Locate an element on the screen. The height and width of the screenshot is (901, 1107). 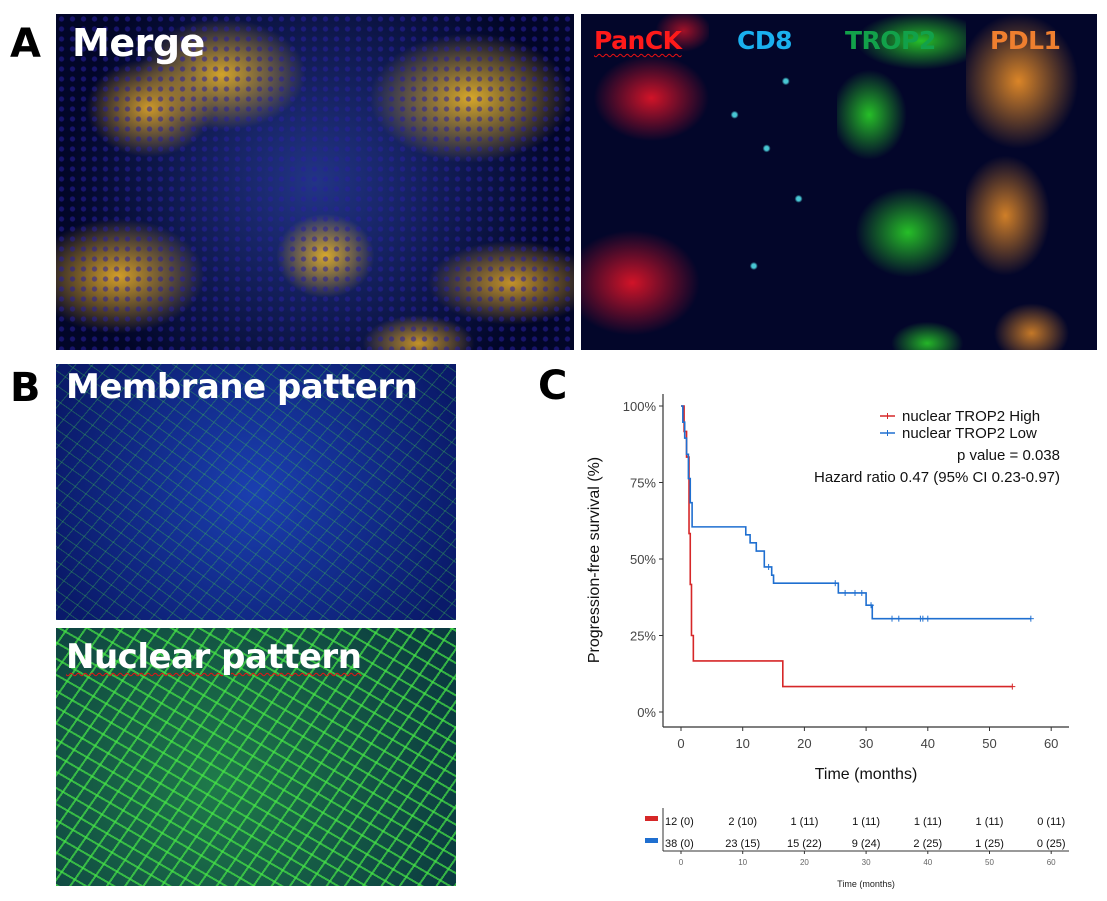
nuclear-pattern-image: Nuclear pattern is located at coordinates (256, 757).